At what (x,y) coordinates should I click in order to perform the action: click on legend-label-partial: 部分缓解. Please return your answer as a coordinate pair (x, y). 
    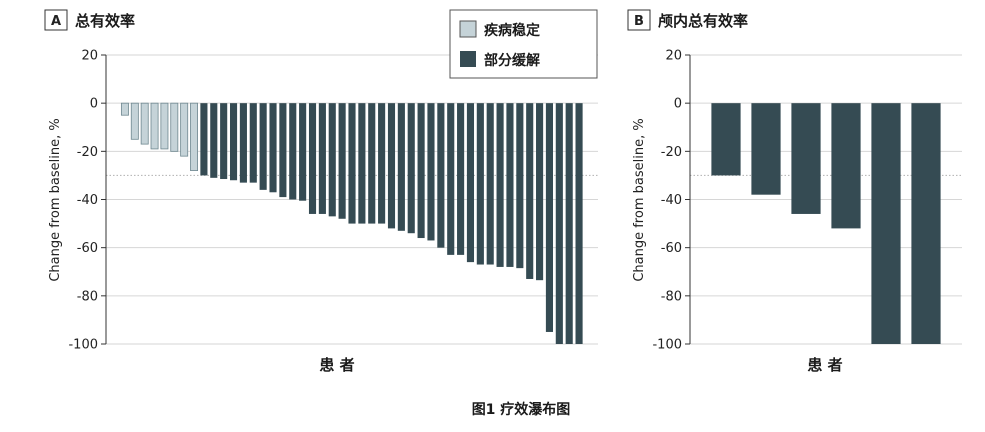
    Looking at the image, I should click on (512, 60).